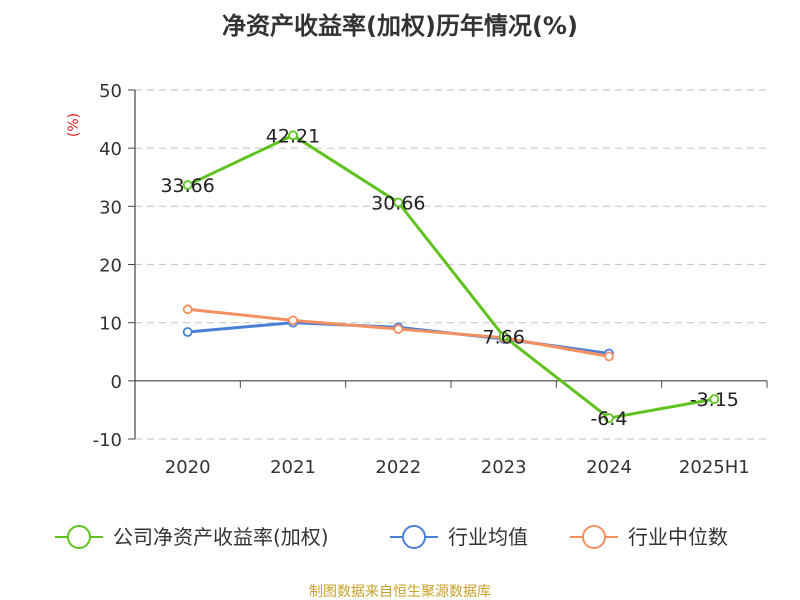 The height and width of the screenshot is (600, 800). What do you see at coordinates (400, 26) in the screenshot?
I see `chart-title: 净资产收益率(加权)历年情况(%)` at bounding box center [400, 26].